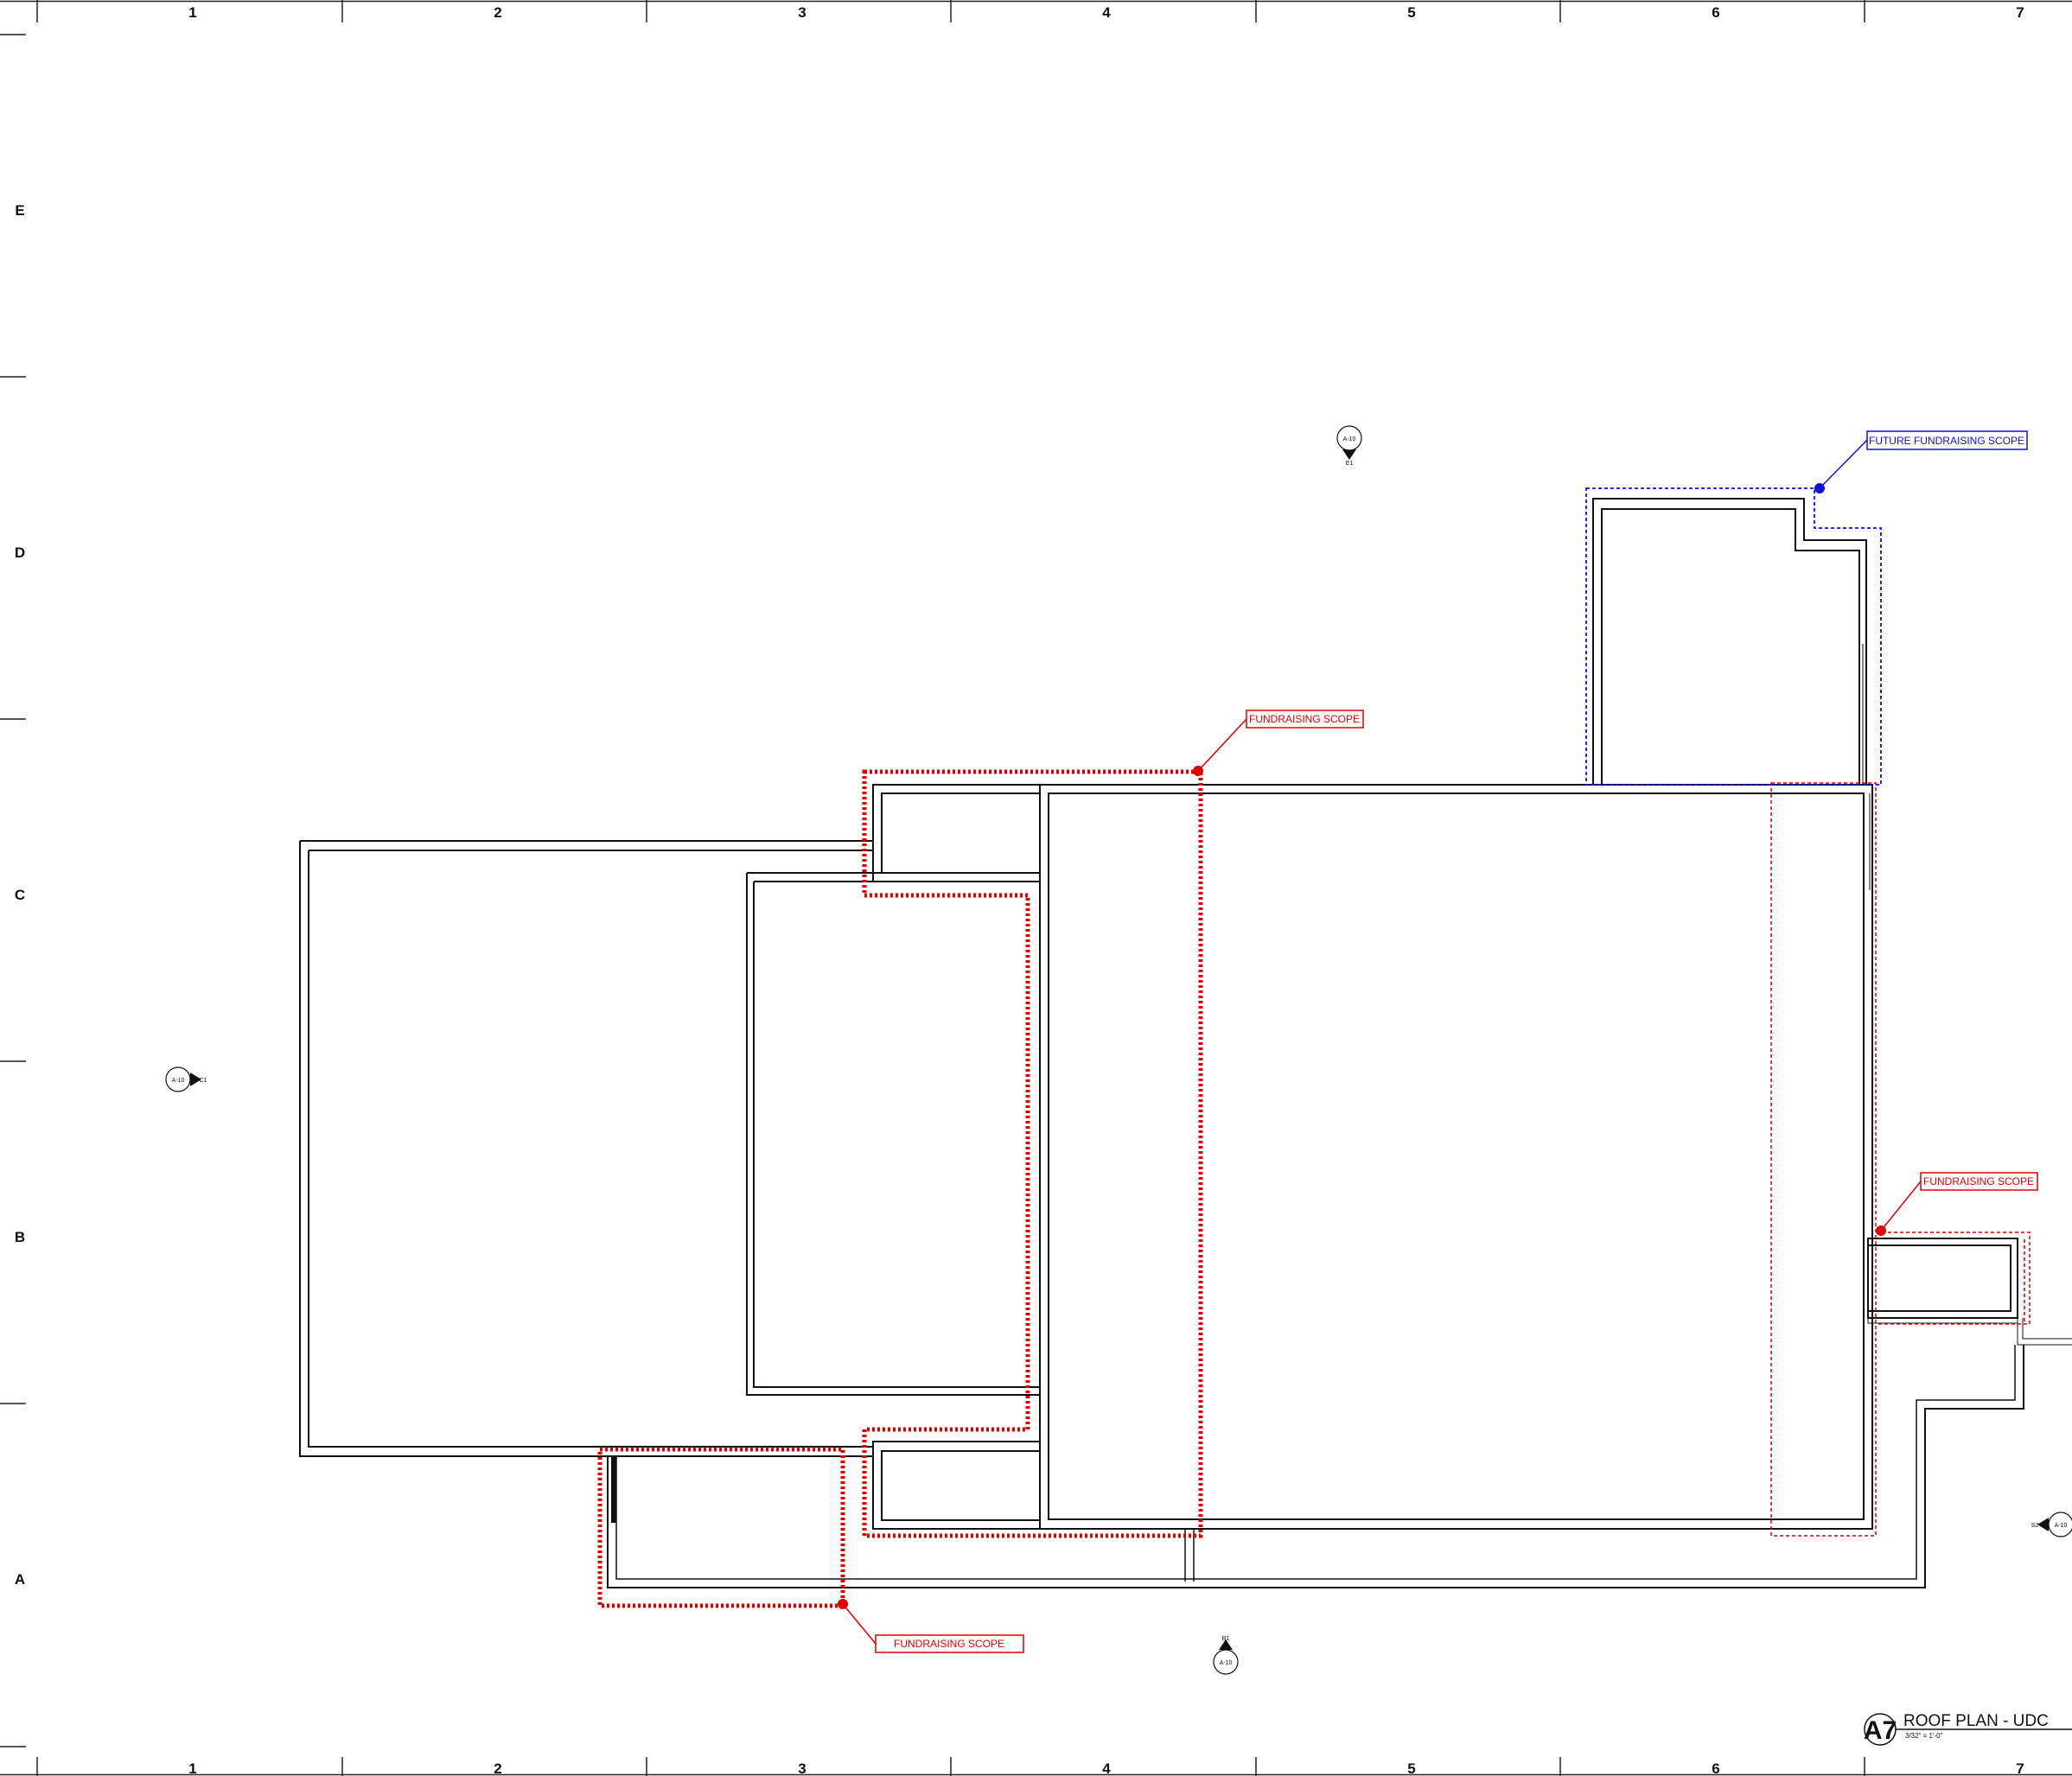 This screenshot has height=1776, width=2072. I want to click on callout-bottom-label: FUNDRAISING SCOPE, so click(949, 1644).